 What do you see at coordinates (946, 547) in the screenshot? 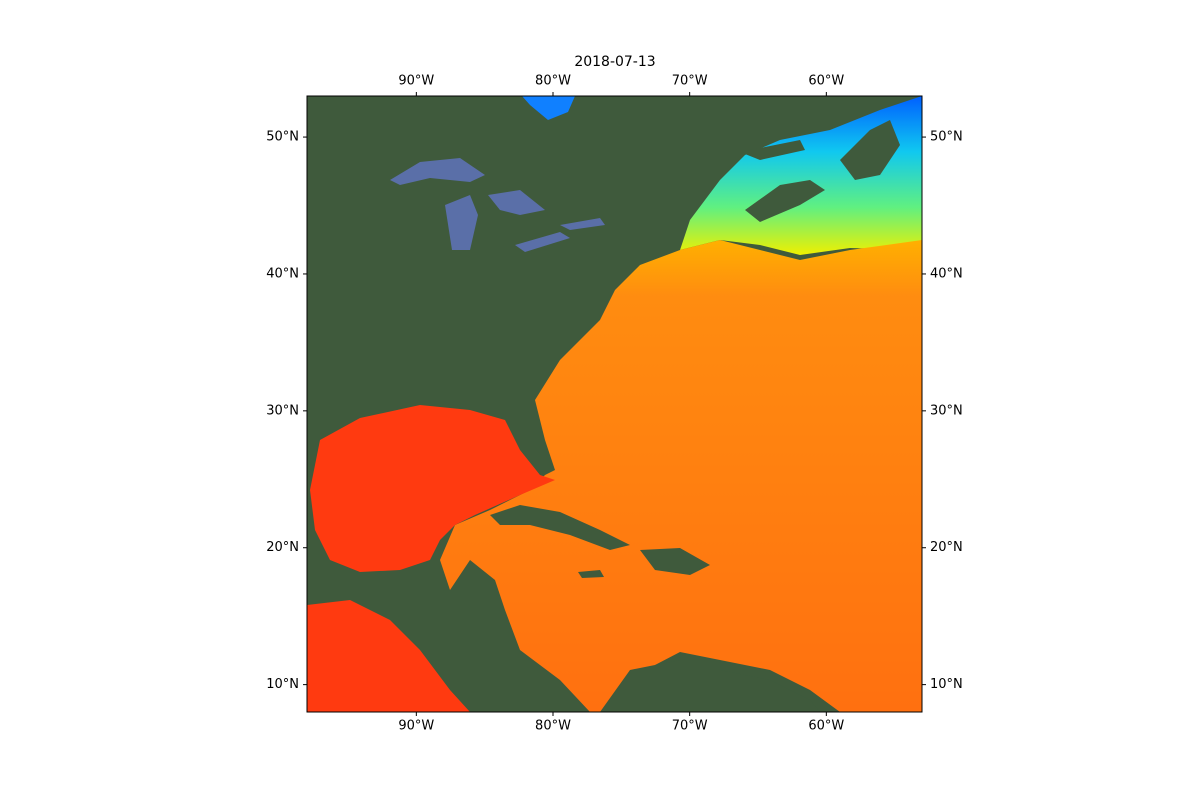
I see `y-tick-label-right: 20°N` at bounding box center [946, 547].